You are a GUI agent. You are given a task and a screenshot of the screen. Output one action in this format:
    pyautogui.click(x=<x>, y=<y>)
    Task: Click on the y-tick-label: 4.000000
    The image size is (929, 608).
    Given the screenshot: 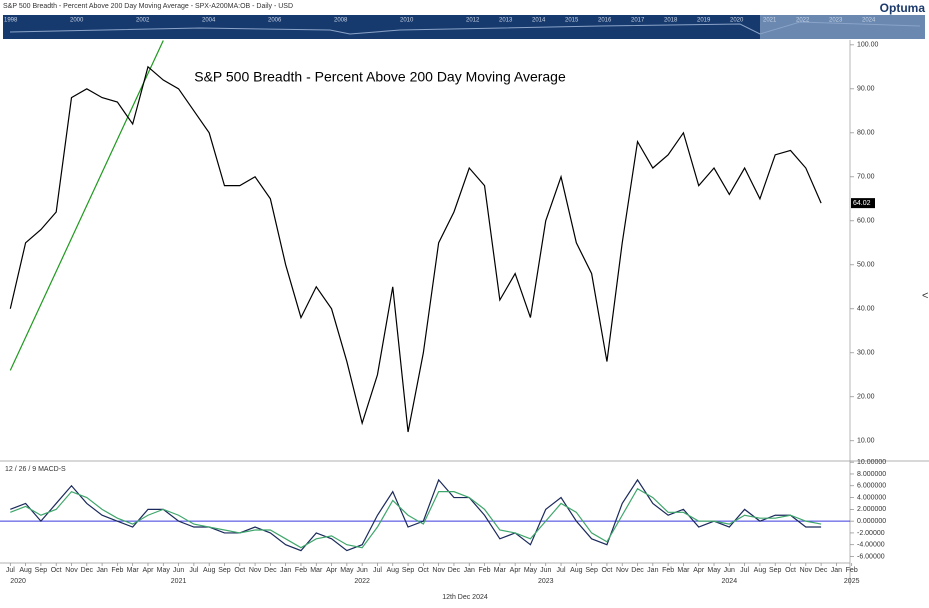 What is the action you would take?
    pyautogui.click(x=871, y=497)
    